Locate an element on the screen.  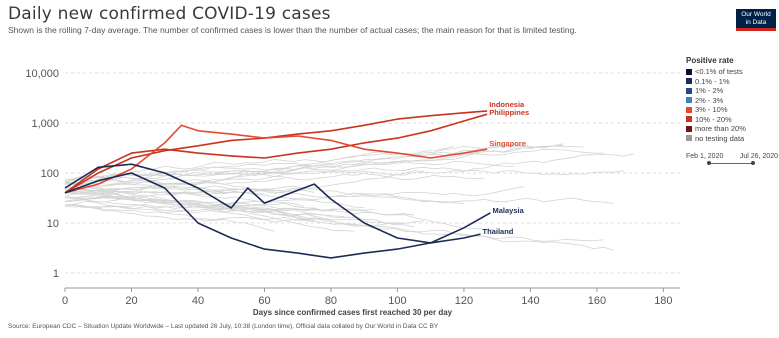
chart-title: Daily new confirmed COVID-19 cases is located at coordinates (169, 14).